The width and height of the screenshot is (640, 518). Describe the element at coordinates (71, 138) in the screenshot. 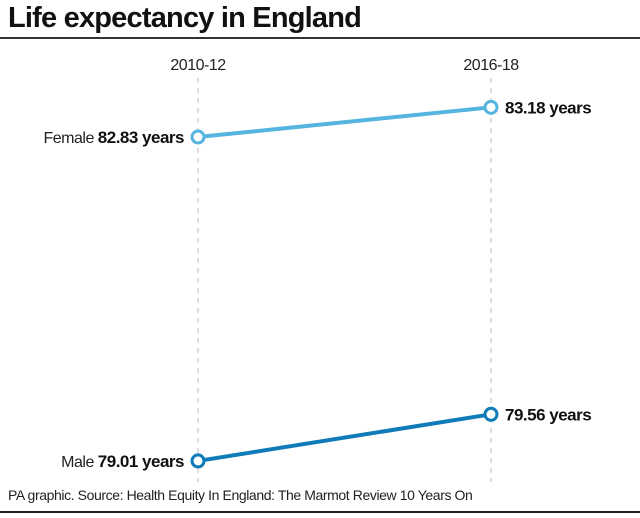

I see `female-series-name: Female` at that location.